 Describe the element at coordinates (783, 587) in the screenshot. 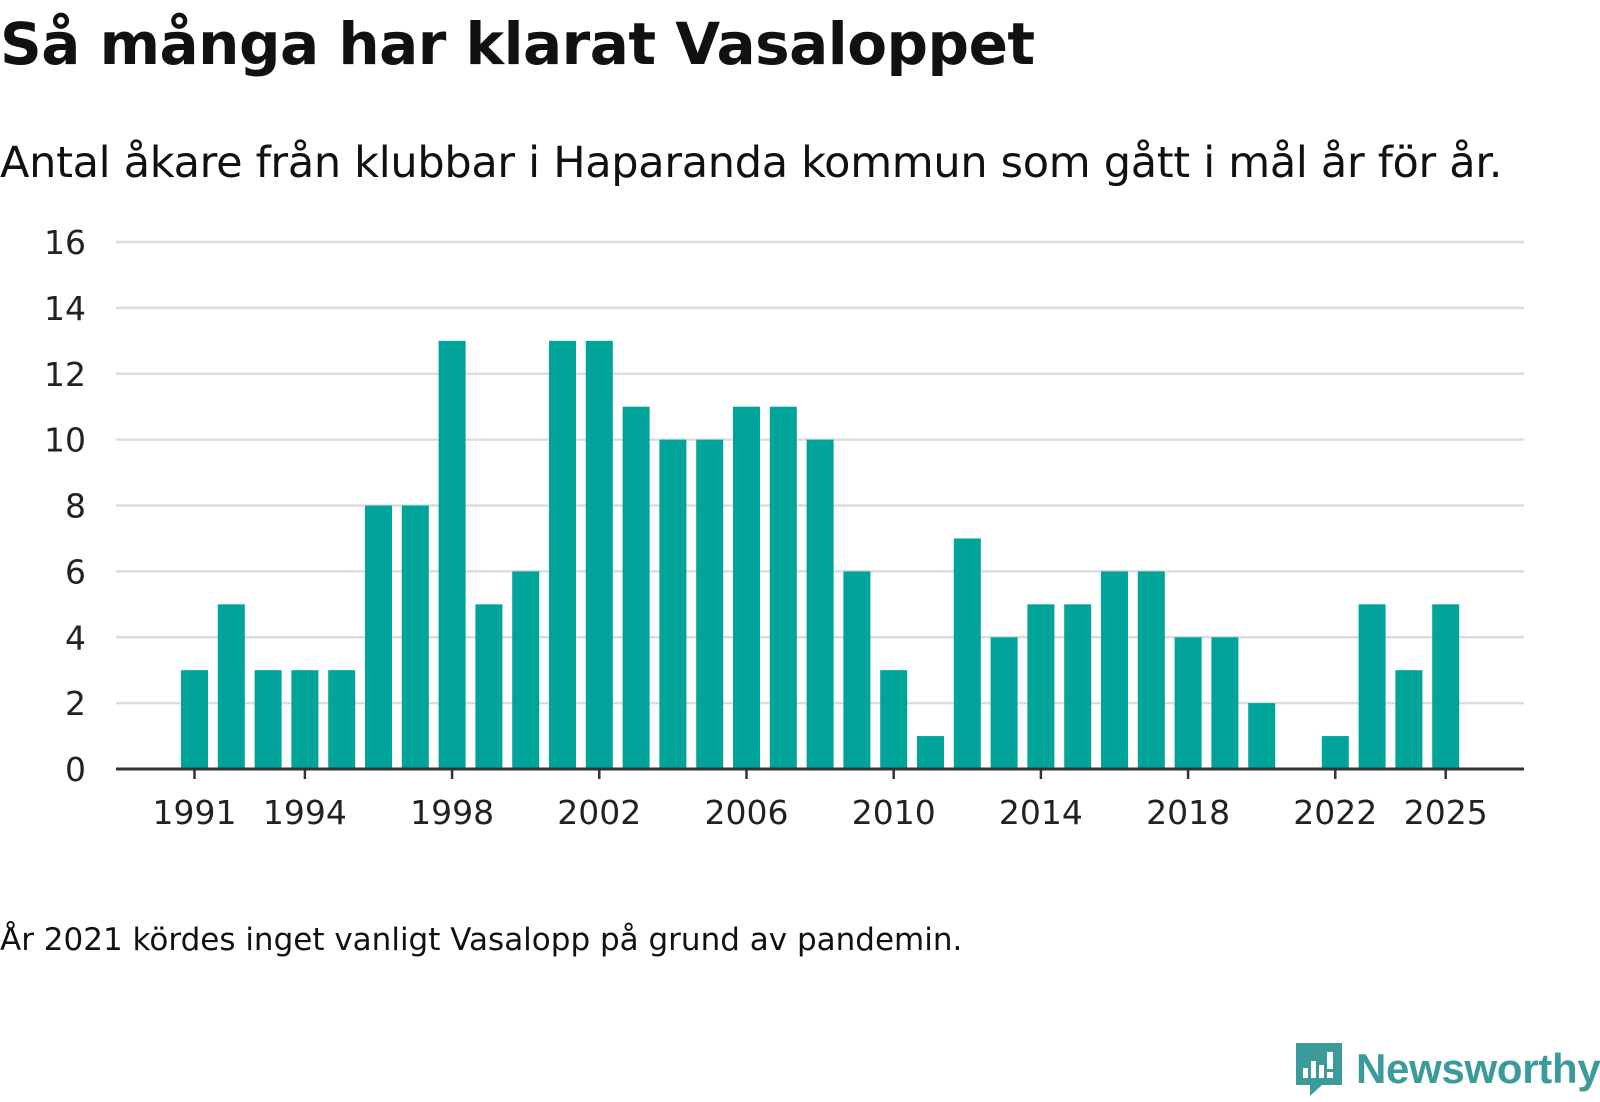

I see `bar-2007` at that location.